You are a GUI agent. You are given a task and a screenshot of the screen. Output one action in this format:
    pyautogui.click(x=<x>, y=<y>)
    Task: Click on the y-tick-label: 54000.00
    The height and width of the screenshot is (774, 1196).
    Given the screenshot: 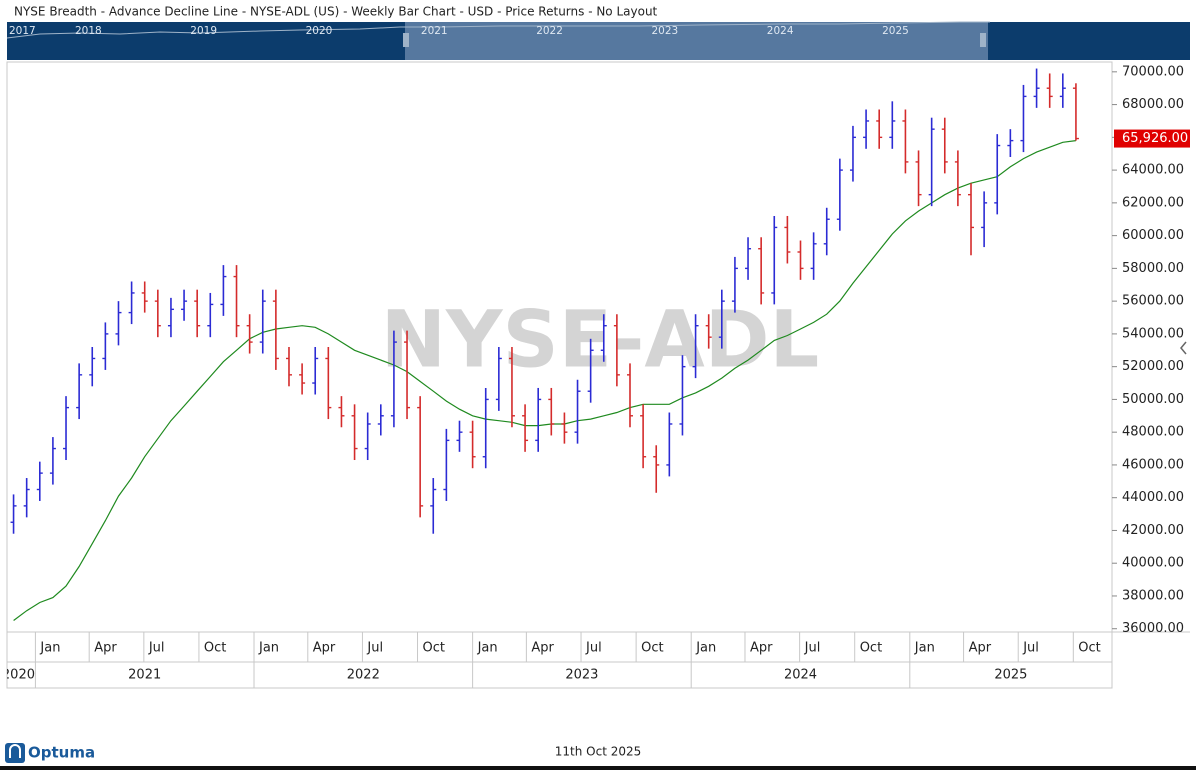 What is the action you would take?
    pyautogui.click(x=1153, y=333)
    